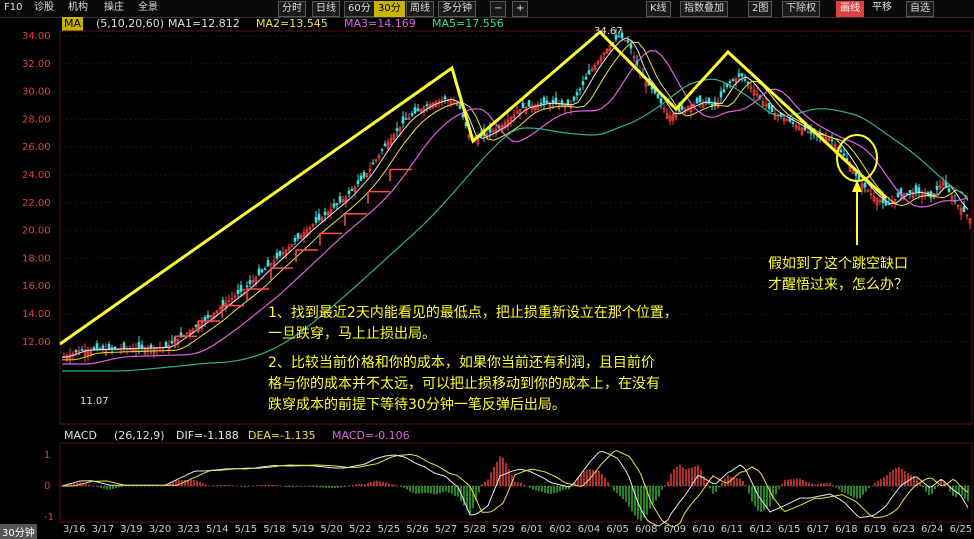  What do you see at coordinates (658, 9) in the screenshot?
I see `kline-type-dropdown: K线` at bounding box center [658, 9].